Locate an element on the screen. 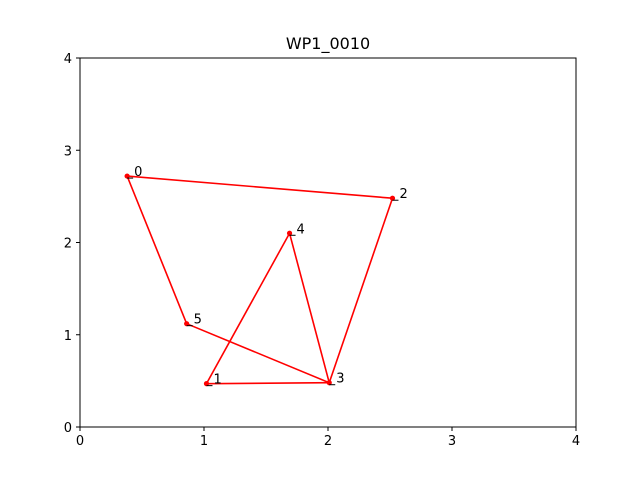 The height and width of the screenshot is (480, 640). x-tick-label-2: 2 is located at coordinates (328, 441).